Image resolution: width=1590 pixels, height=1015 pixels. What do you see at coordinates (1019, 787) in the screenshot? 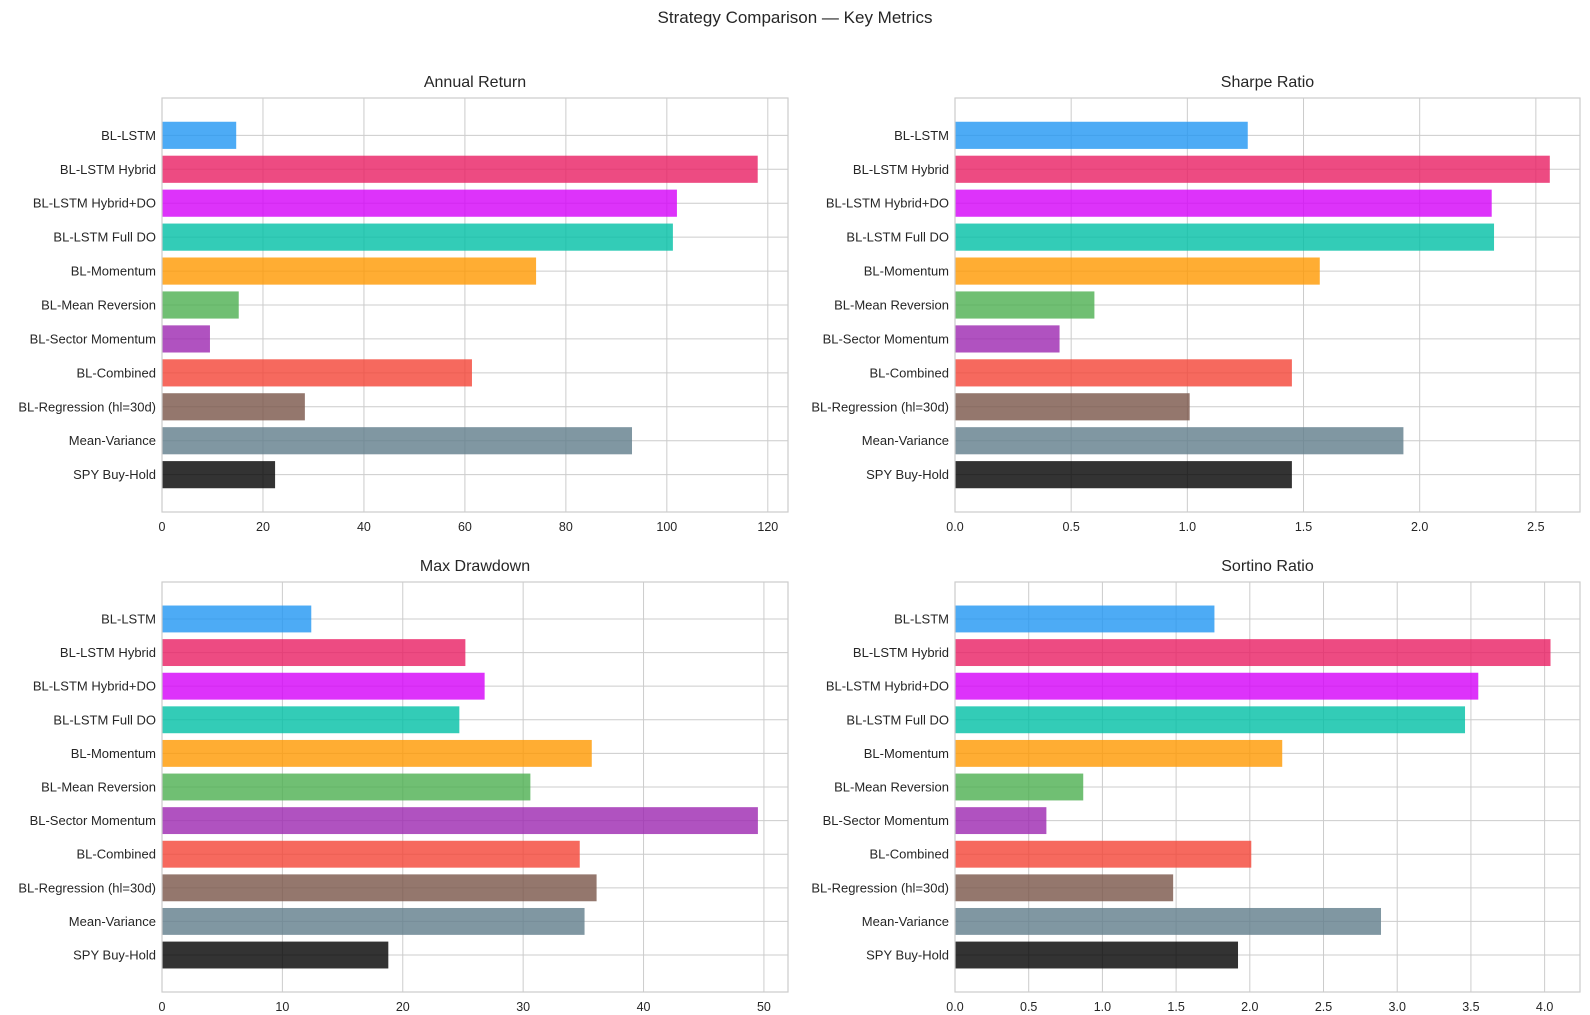
I see `bar-bl-mean-reversion: BL-Mean Reversion: 0.87` at bounding box center [1019, 787].